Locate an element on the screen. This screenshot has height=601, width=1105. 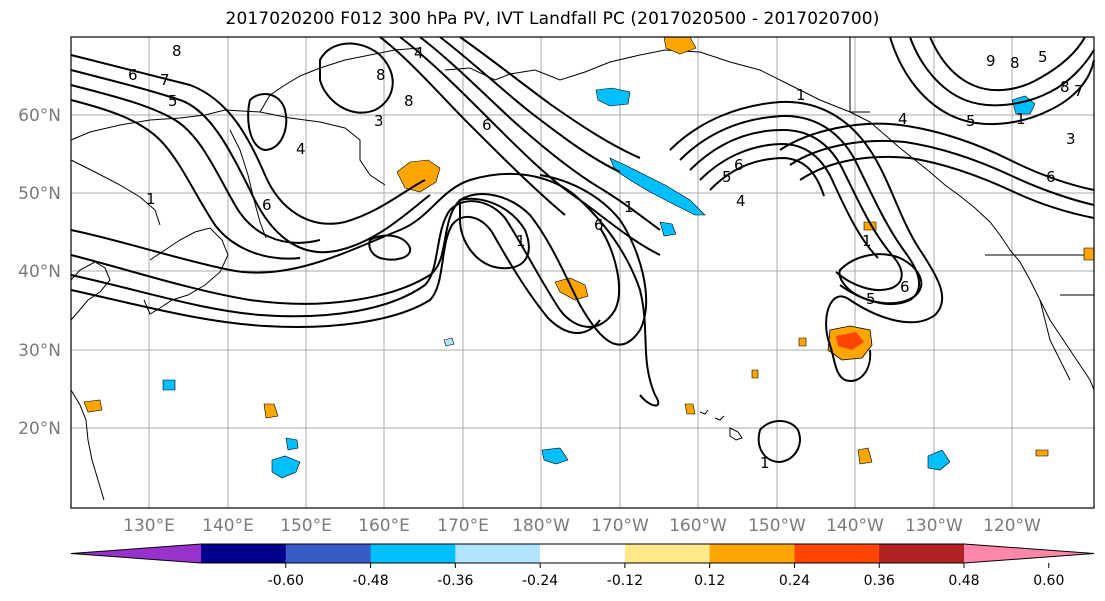
lon-label: 140°E is located at coordinates (228, 526).